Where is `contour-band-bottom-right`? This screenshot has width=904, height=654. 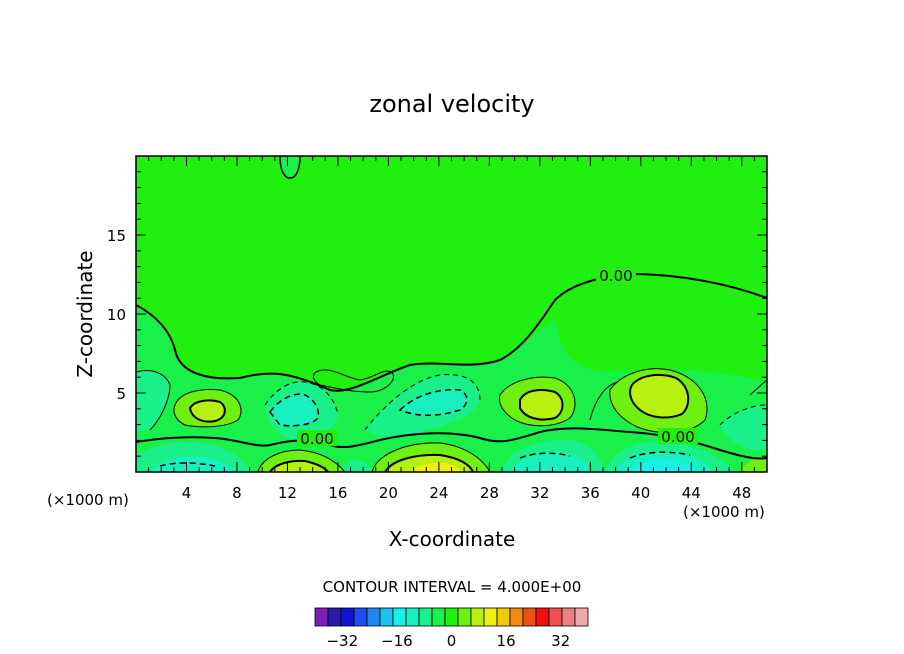 contour-band-bottom-right is located at coordinates (753, 465).